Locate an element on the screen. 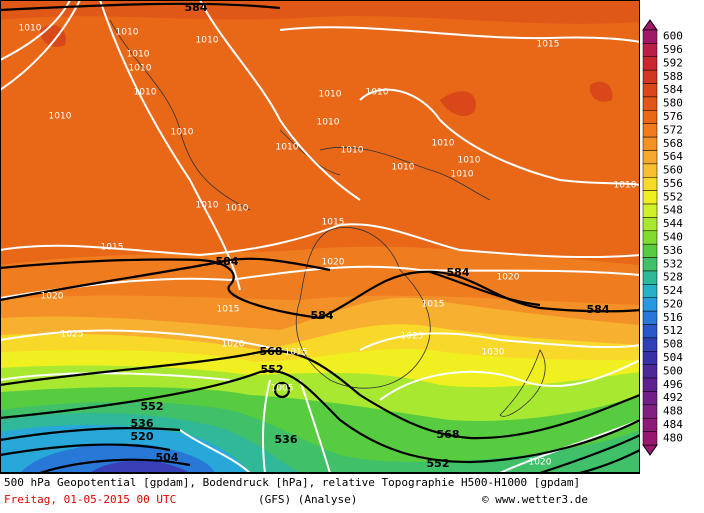 This screenshot has height=513, width=704. scale-label: 572 is located at coordinates (673, 129).